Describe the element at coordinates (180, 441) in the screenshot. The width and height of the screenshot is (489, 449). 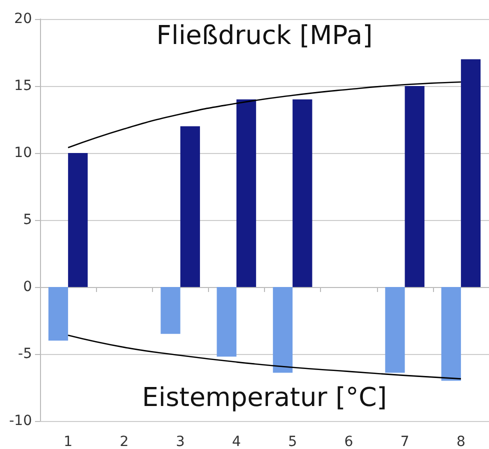
I see `x-tick-label: 3` at that location.